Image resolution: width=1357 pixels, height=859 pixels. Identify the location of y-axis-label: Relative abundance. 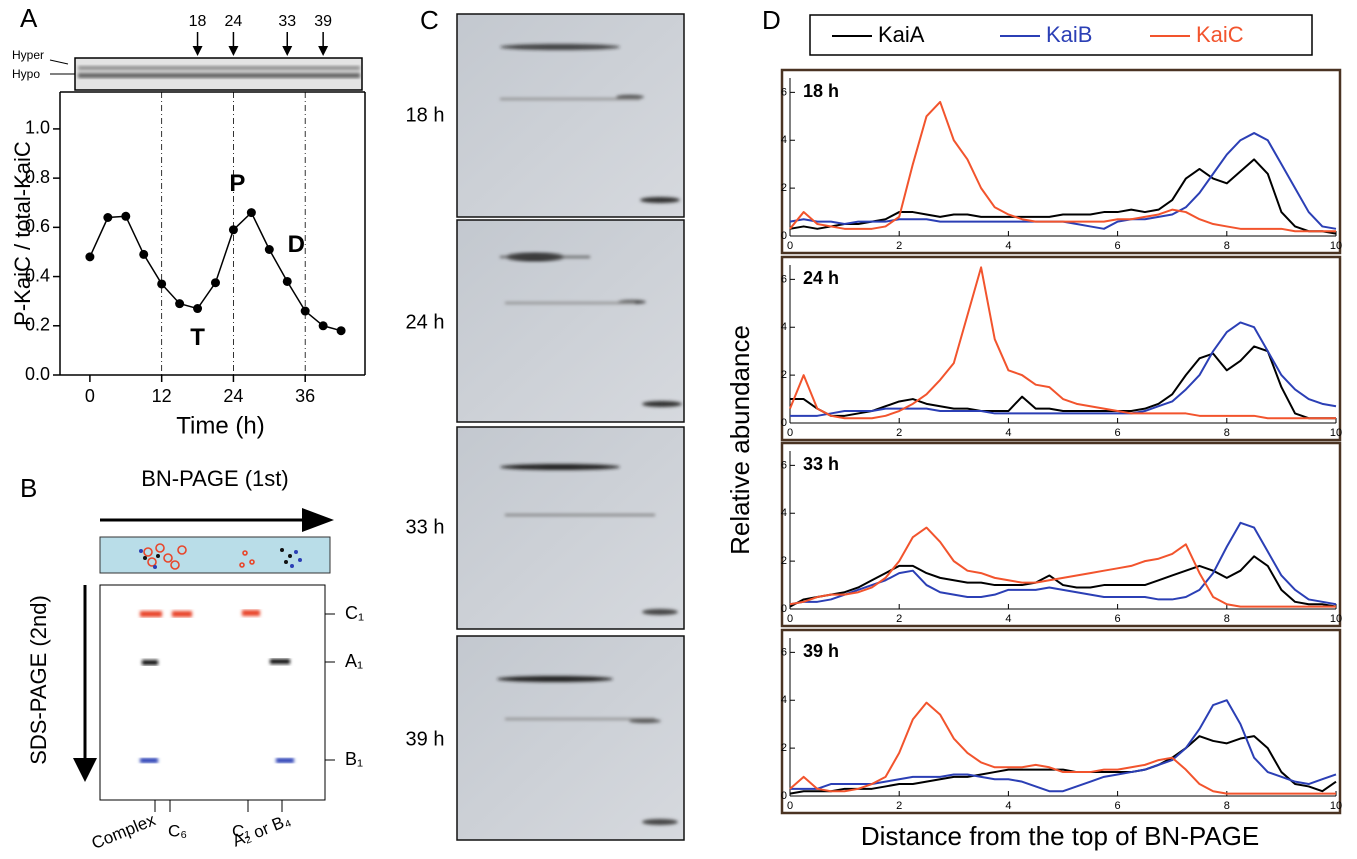
(740, 440).